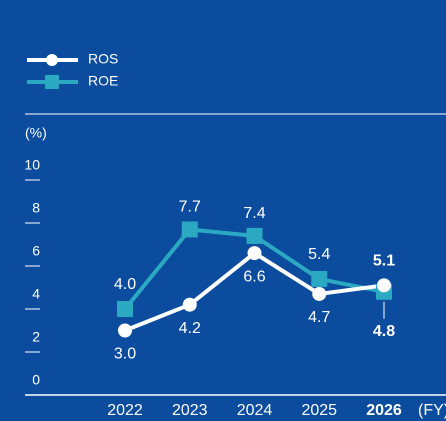 The width and height of the screenshot is (446, 421). What do you see at coordinates (103, 81) in the screenshot?
I see `legend-label: ROE` at bounding box center [103, 81].